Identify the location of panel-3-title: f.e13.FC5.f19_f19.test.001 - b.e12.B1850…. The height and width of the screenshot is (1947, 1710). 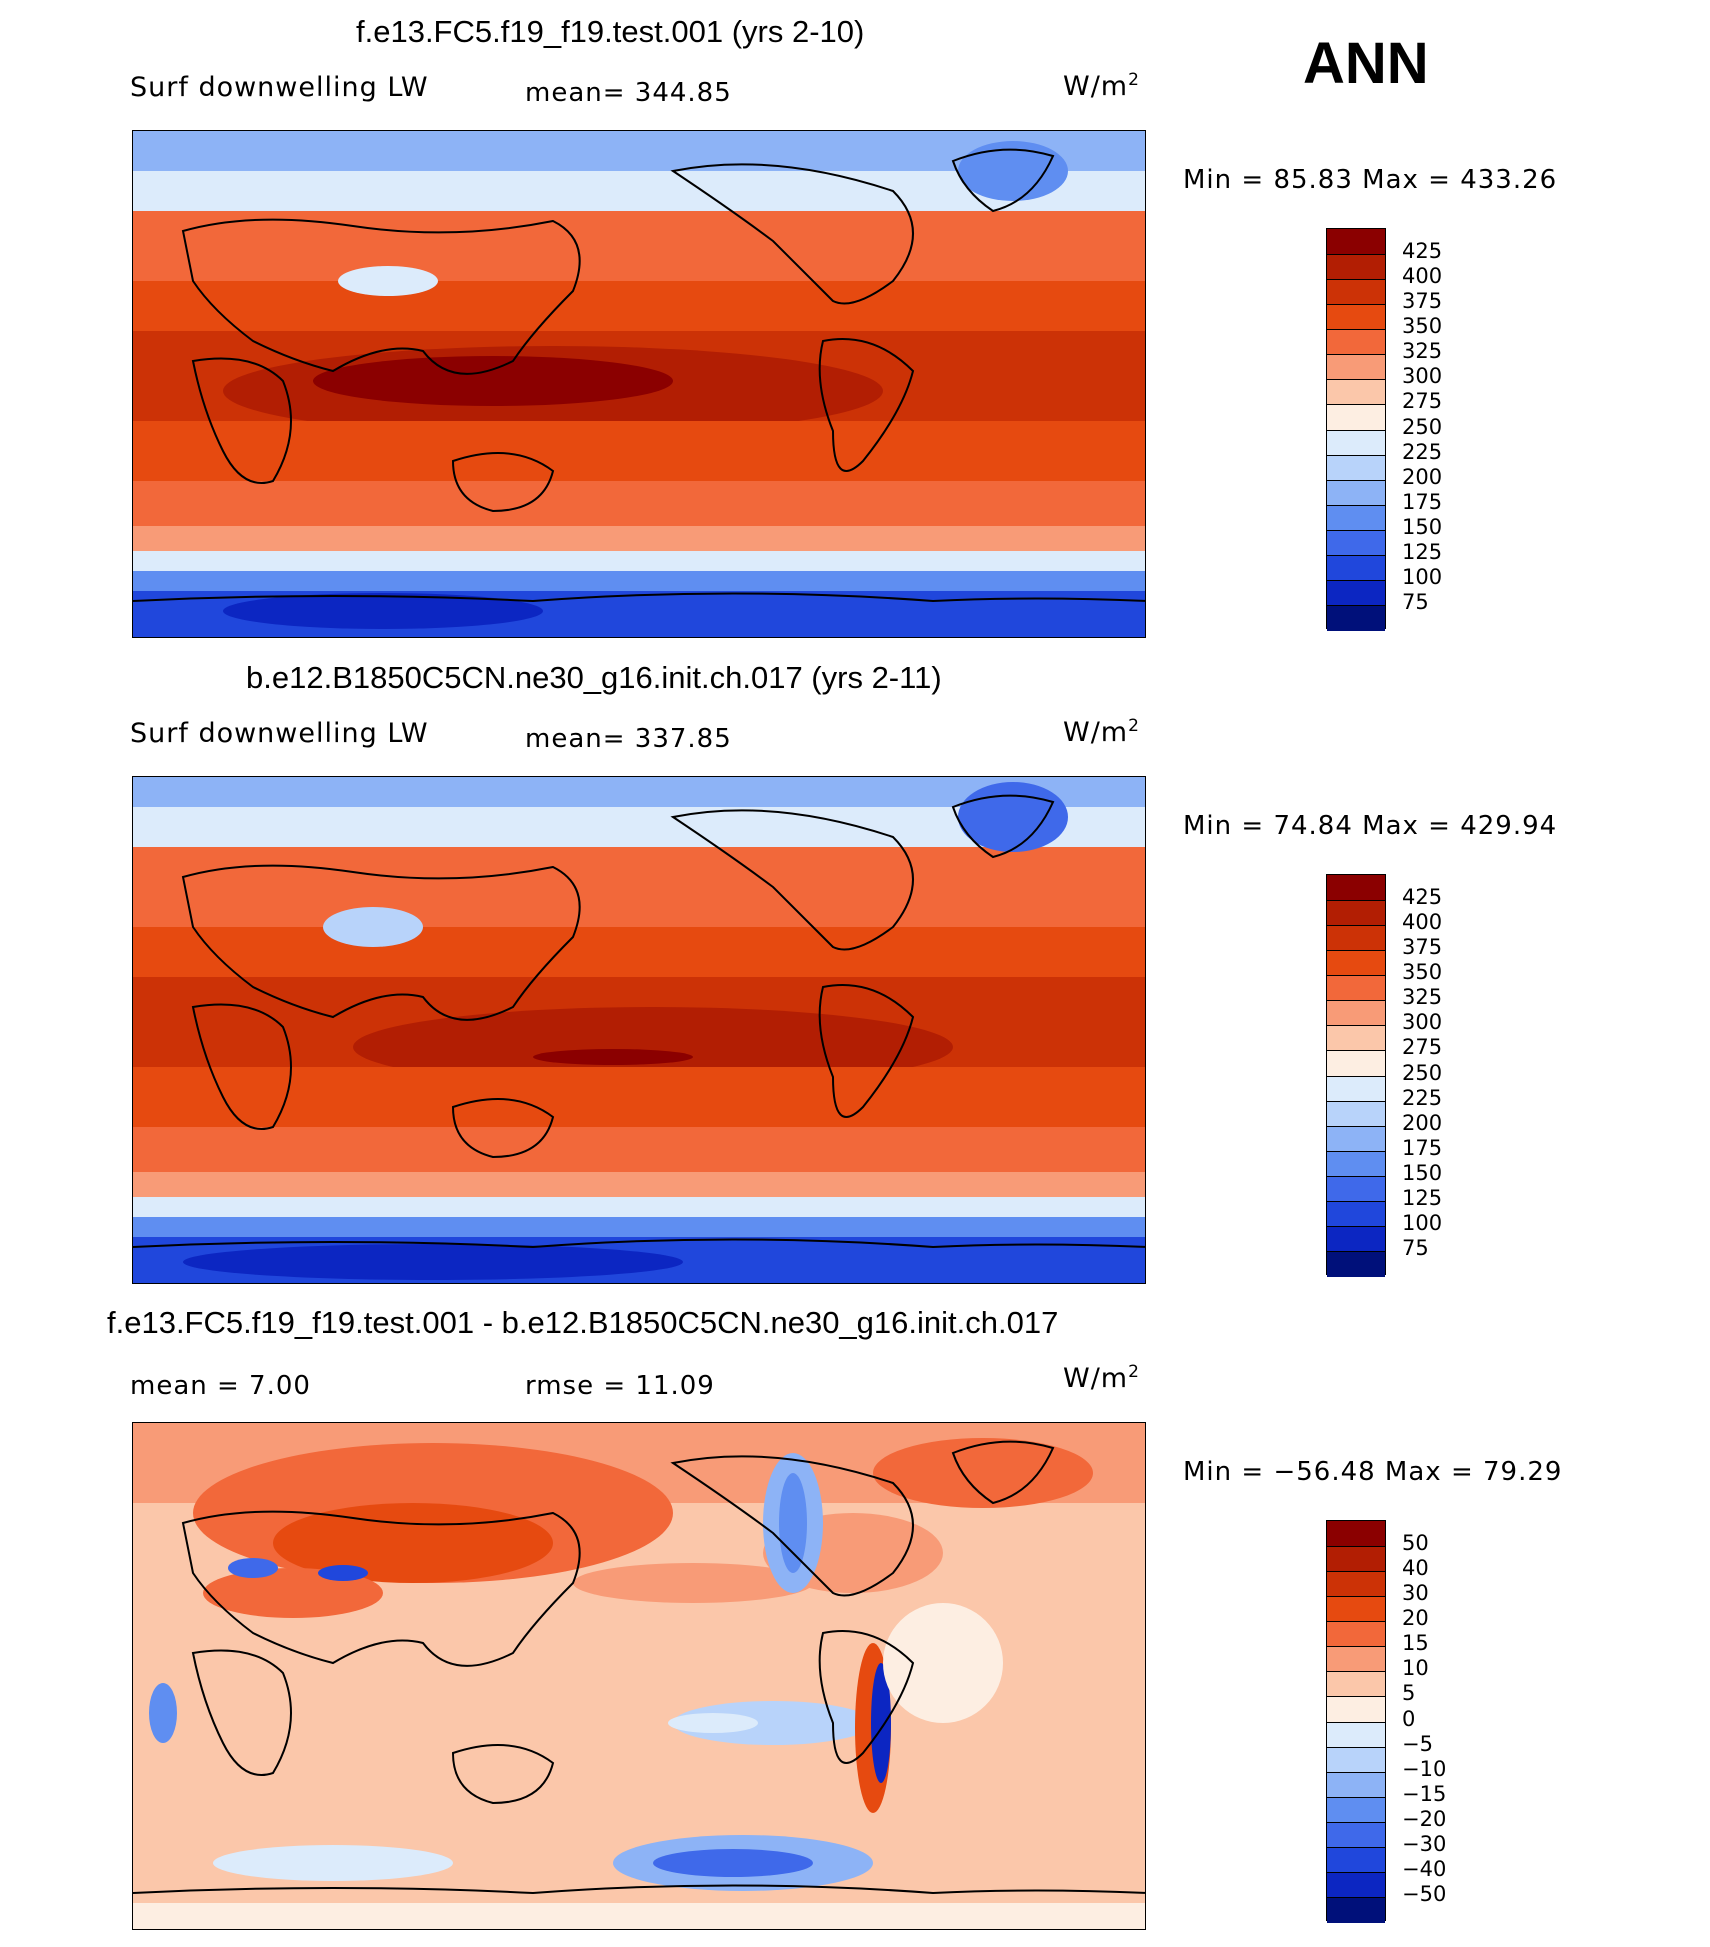
(583, 1322).